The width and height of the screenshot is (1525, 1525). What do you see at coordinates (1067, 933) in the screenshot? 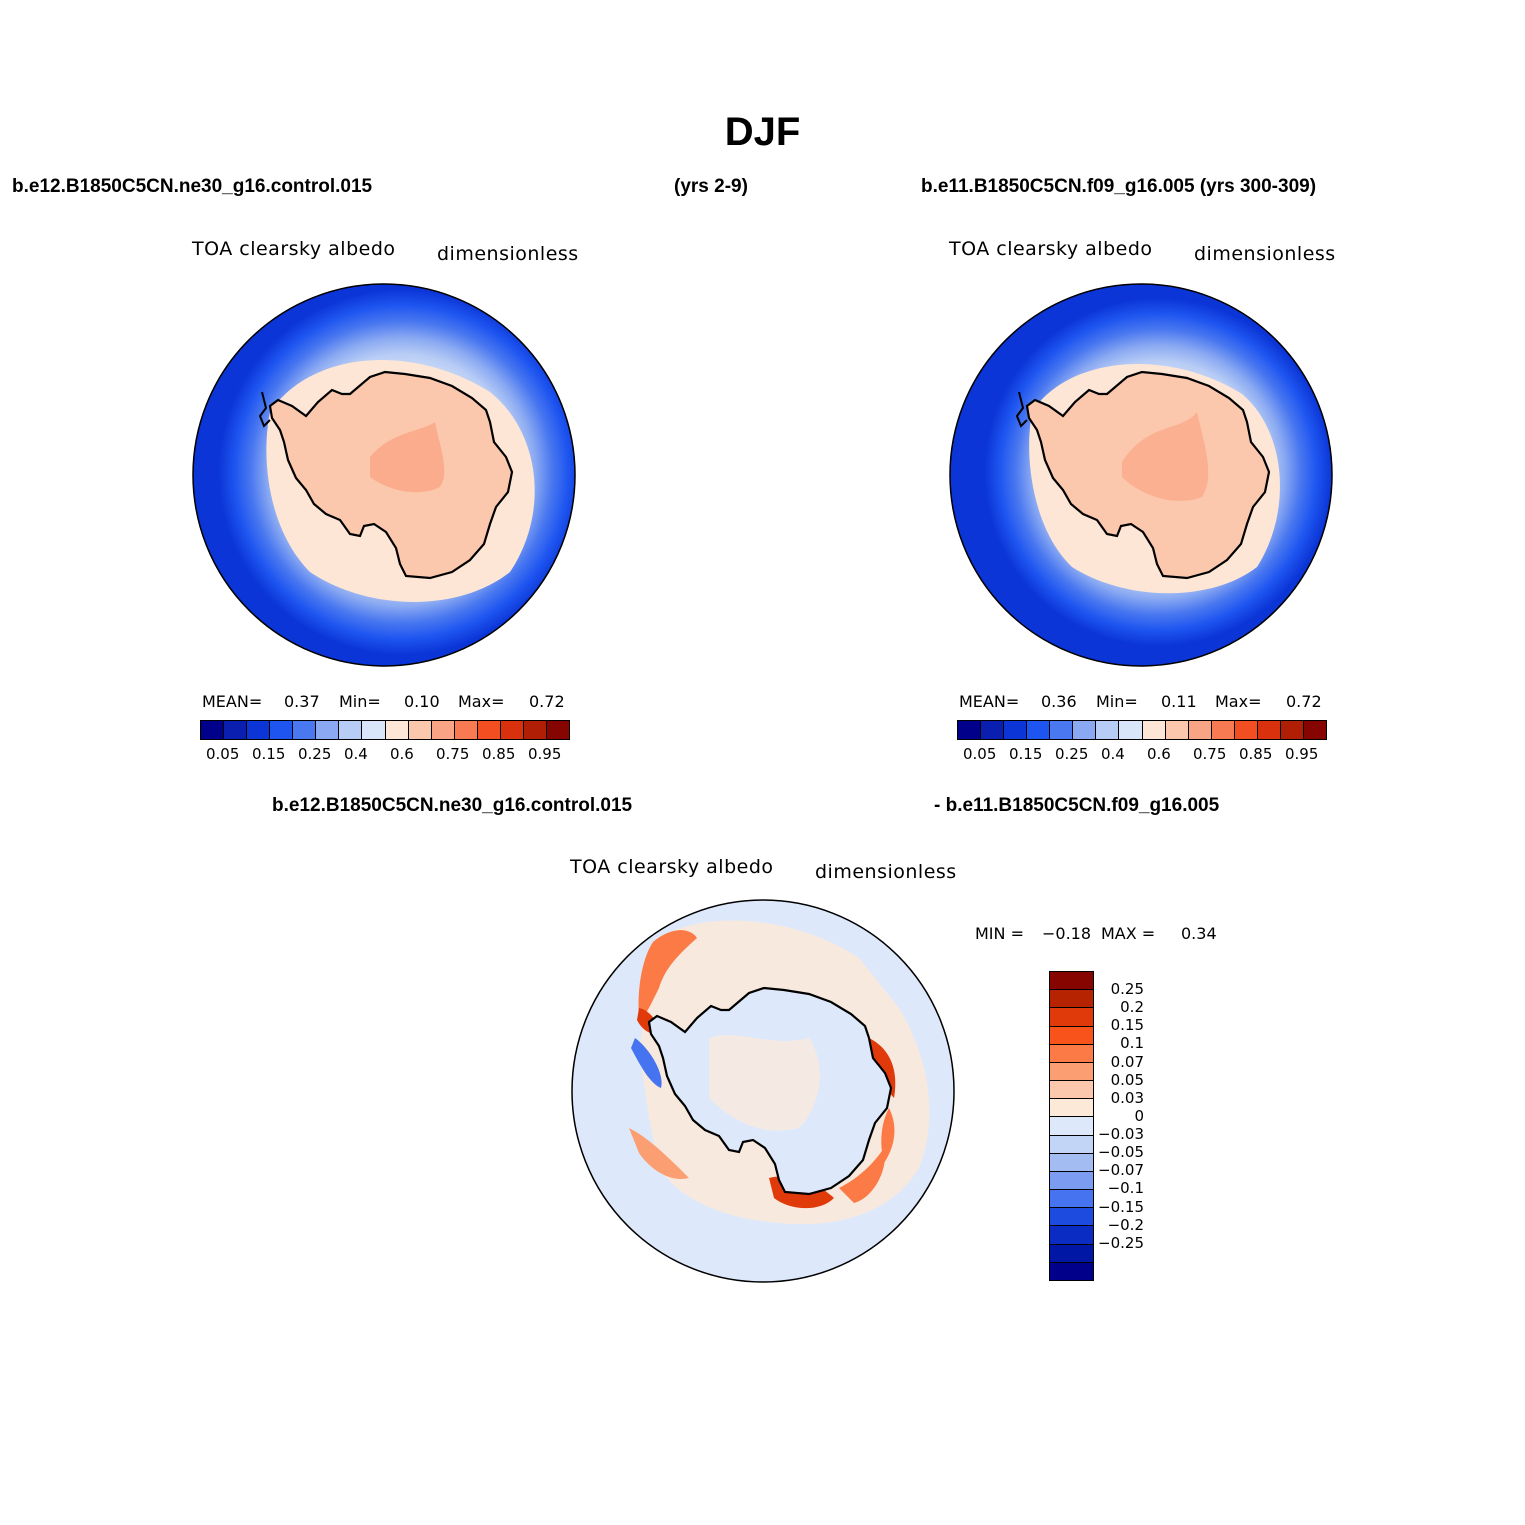
I see `panel3-min-value: −0.18` at bounding box center [1067, 933].